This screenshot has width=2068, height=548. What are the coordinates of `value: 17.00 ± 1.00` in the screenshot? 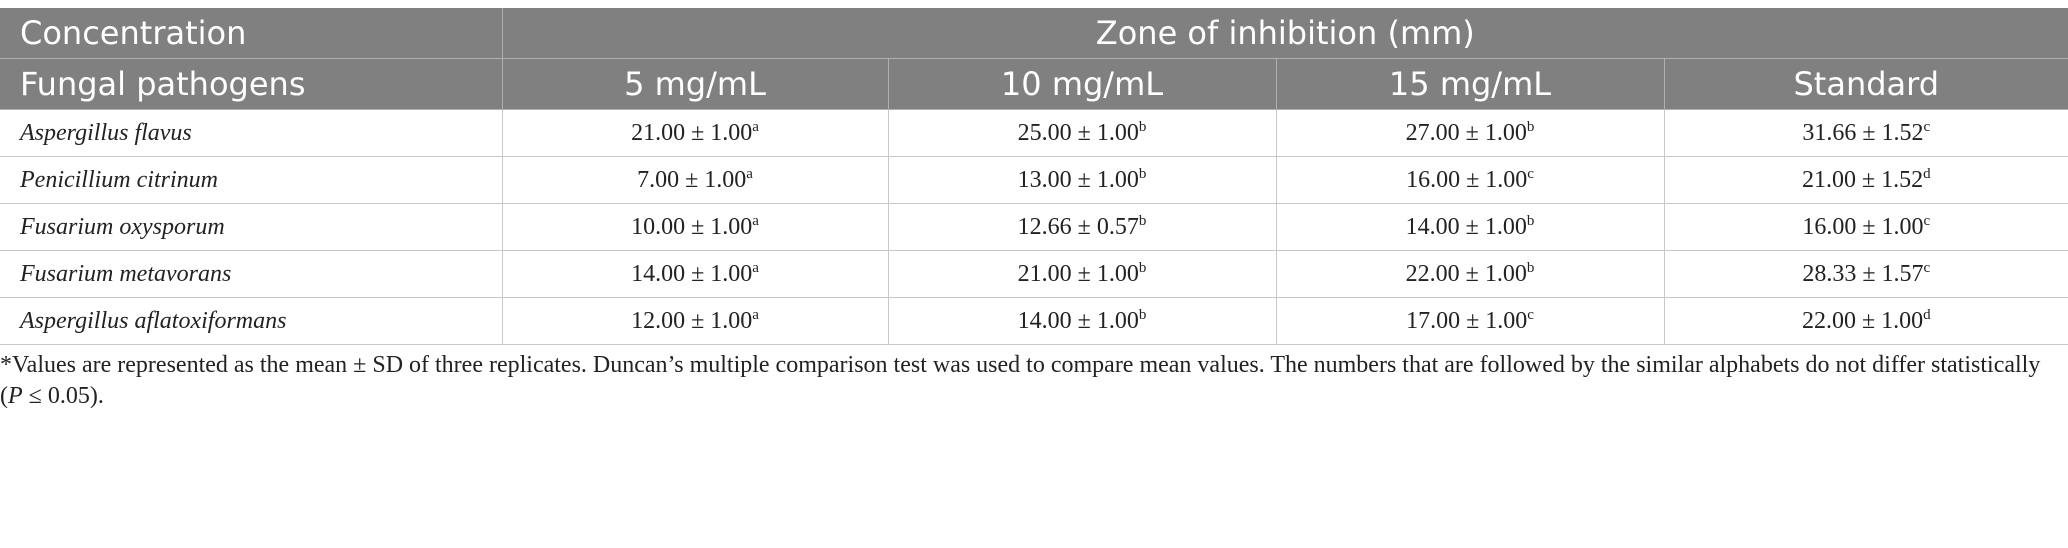 It's located at (1467, 321).